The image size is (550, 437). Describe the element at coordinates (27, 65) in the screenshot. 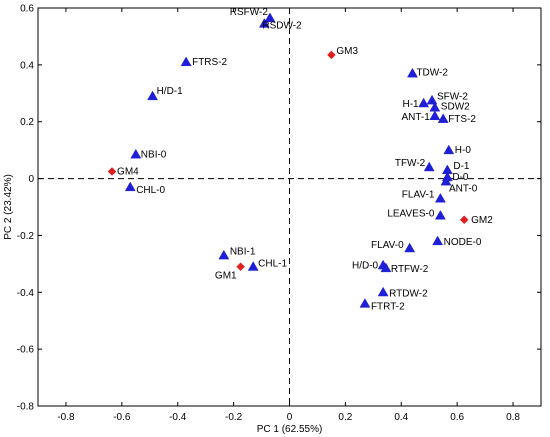

I see `y-tick-label: 0.4` at that location.